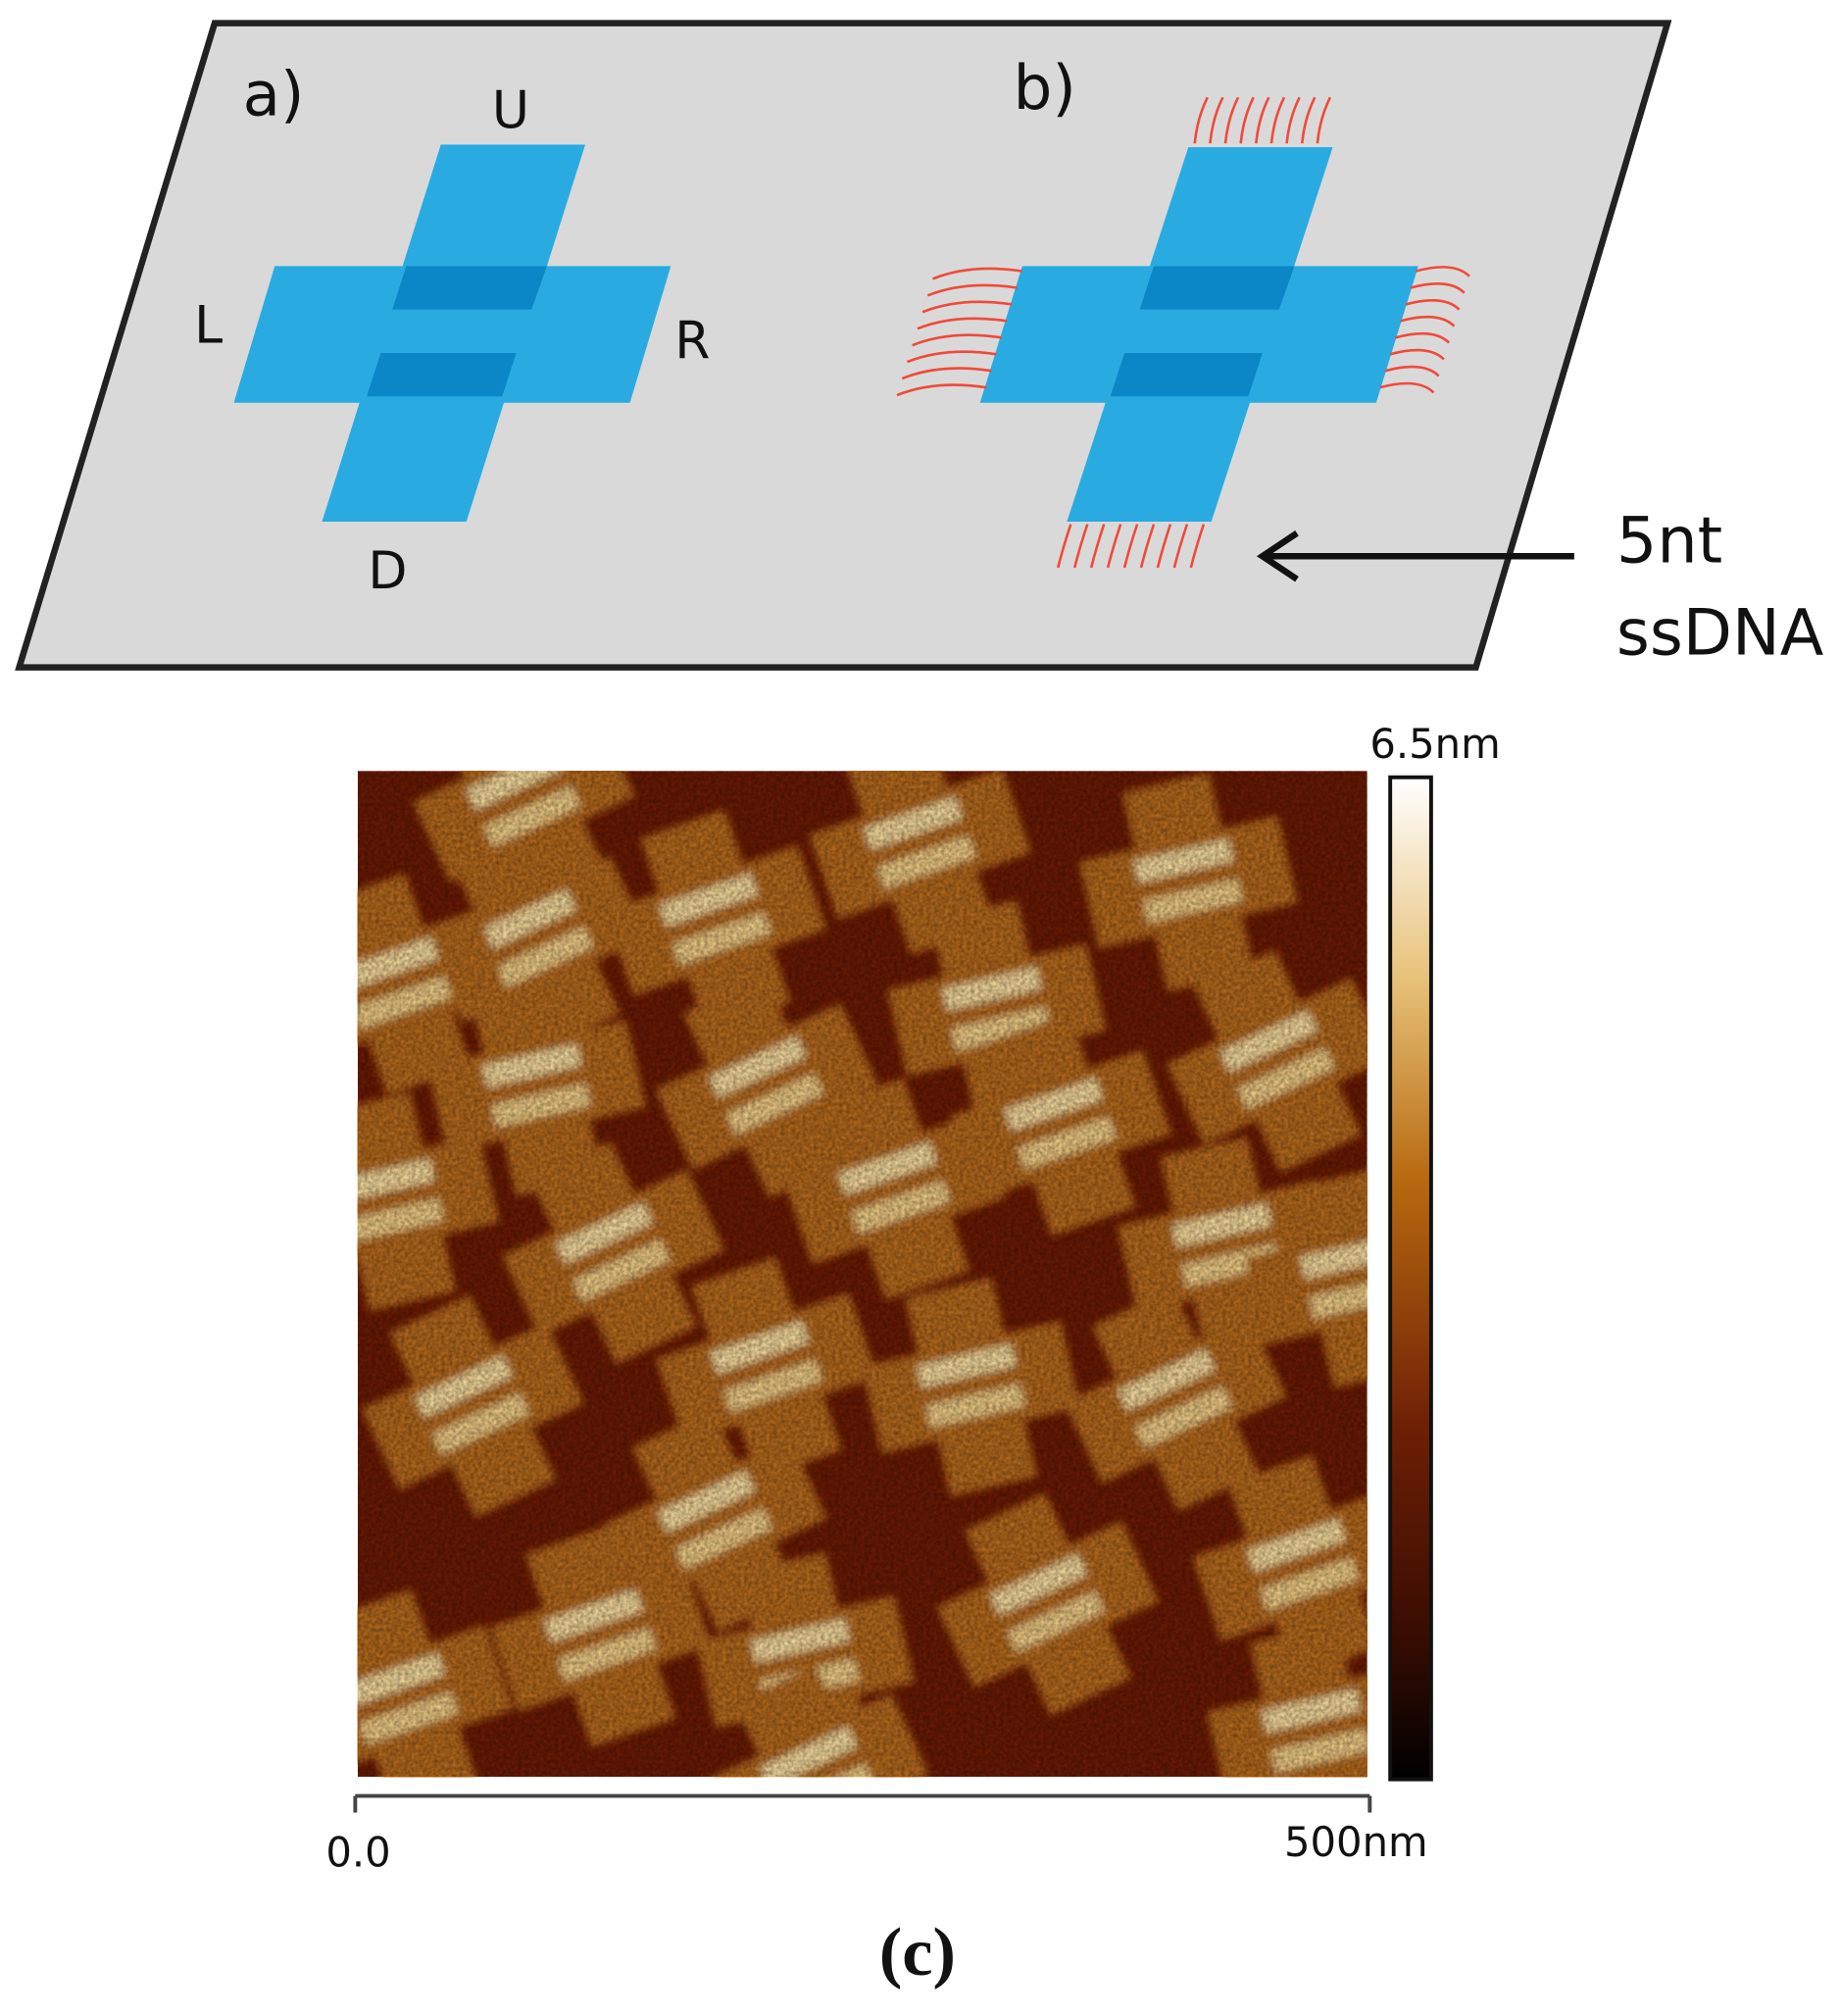  Describe the element at coordinates (1415, 556) in the screenshot. I see `arrow` at that location.